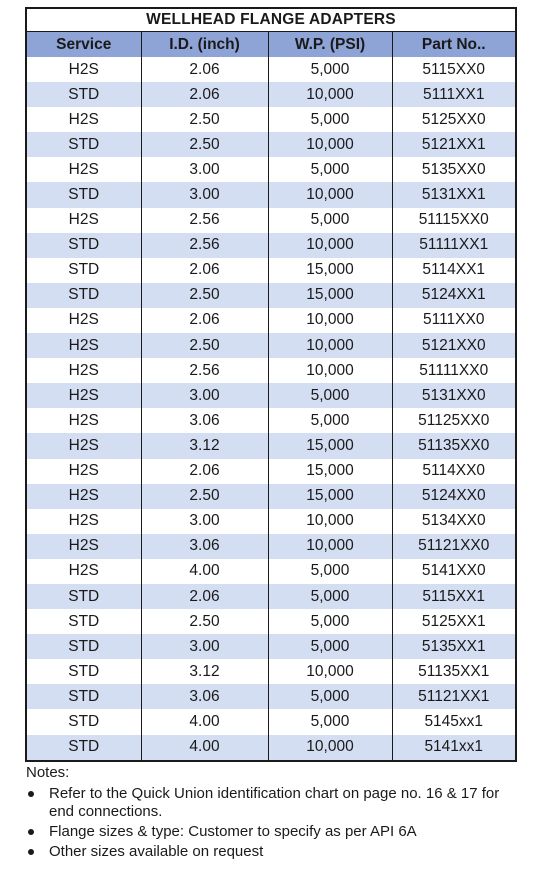 This screenshot has width=550, height=872. What do you see at coordinates (453, 170) in the screenshot?
I see `cell-part-no: 5135XX0` at bounding box center [453, 170].